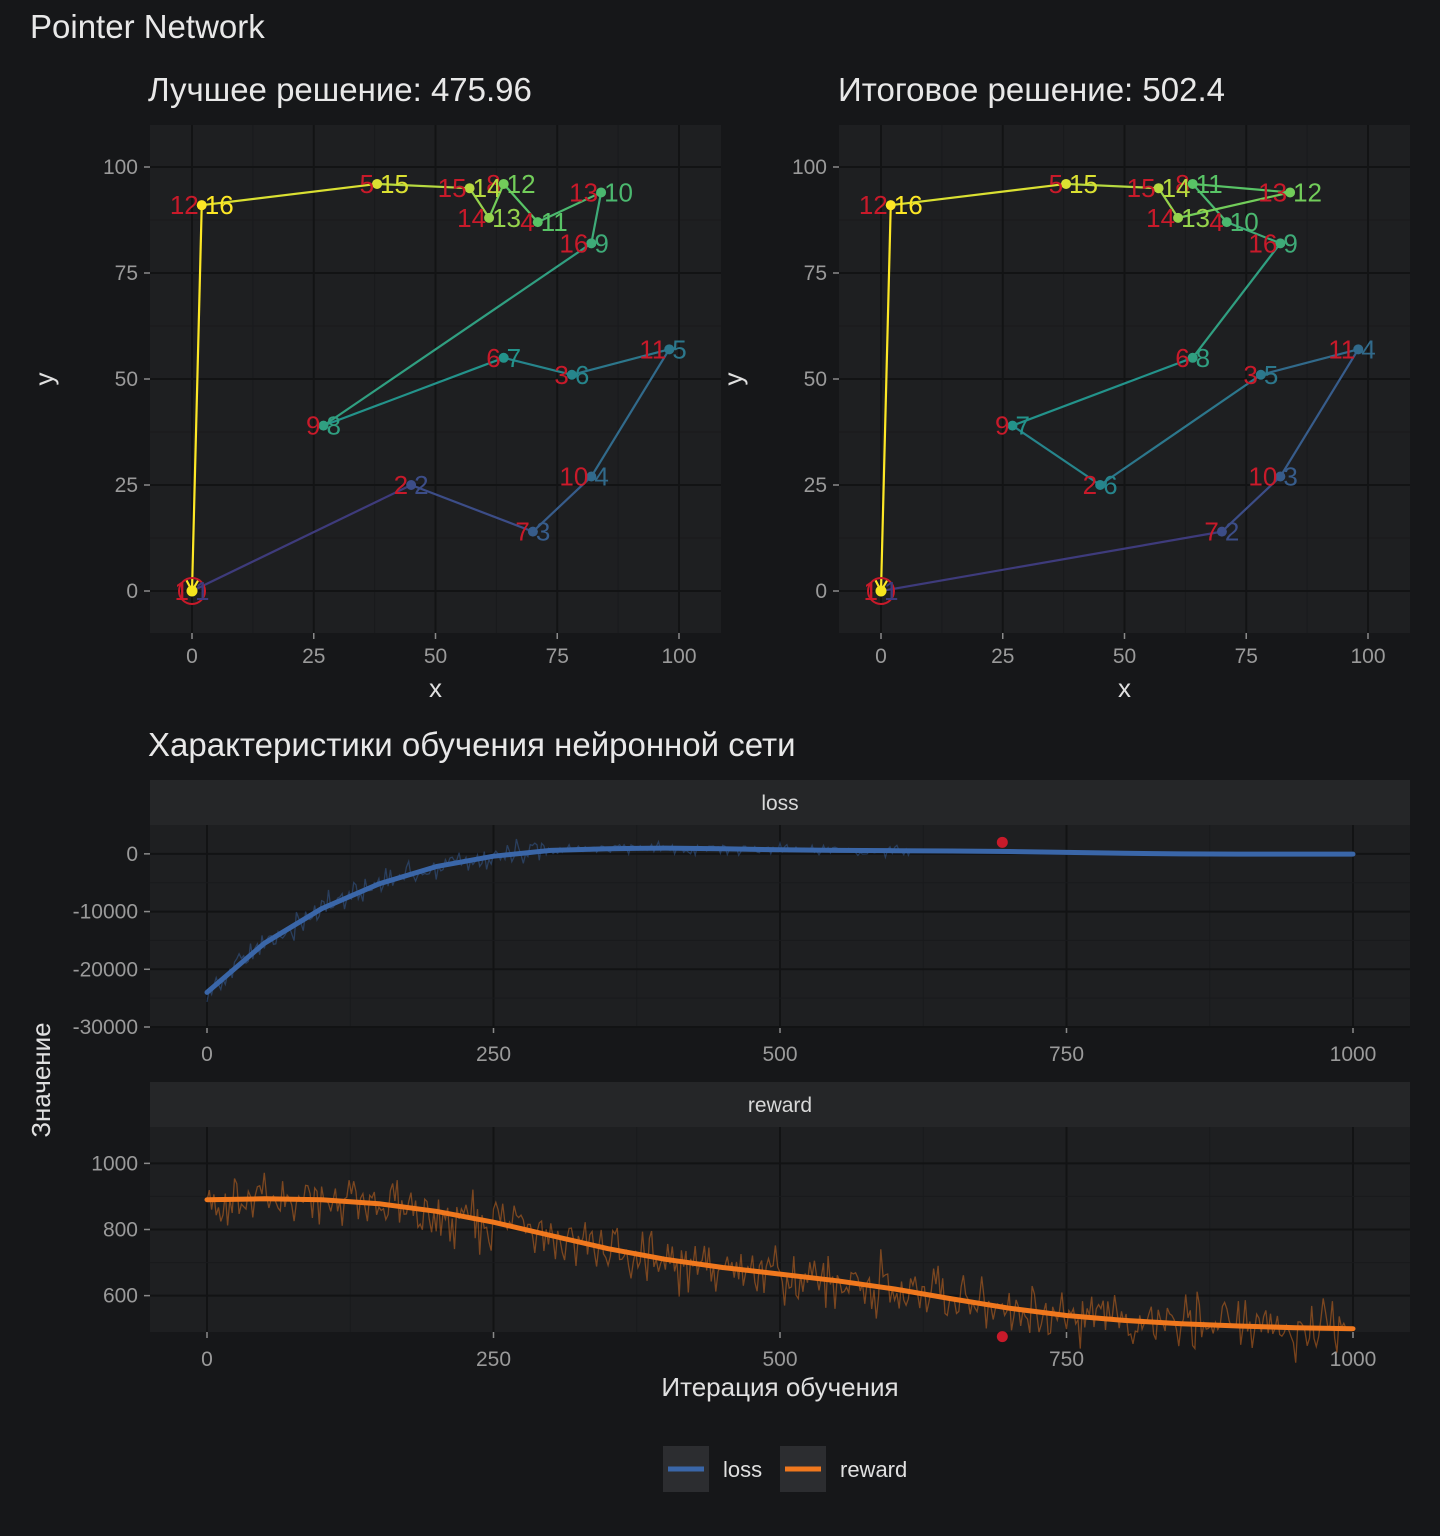  What do you see at coordinates (815, 379) in the screenshot?
I see `y-tick-label: 50` at bounding box center [815, 379].